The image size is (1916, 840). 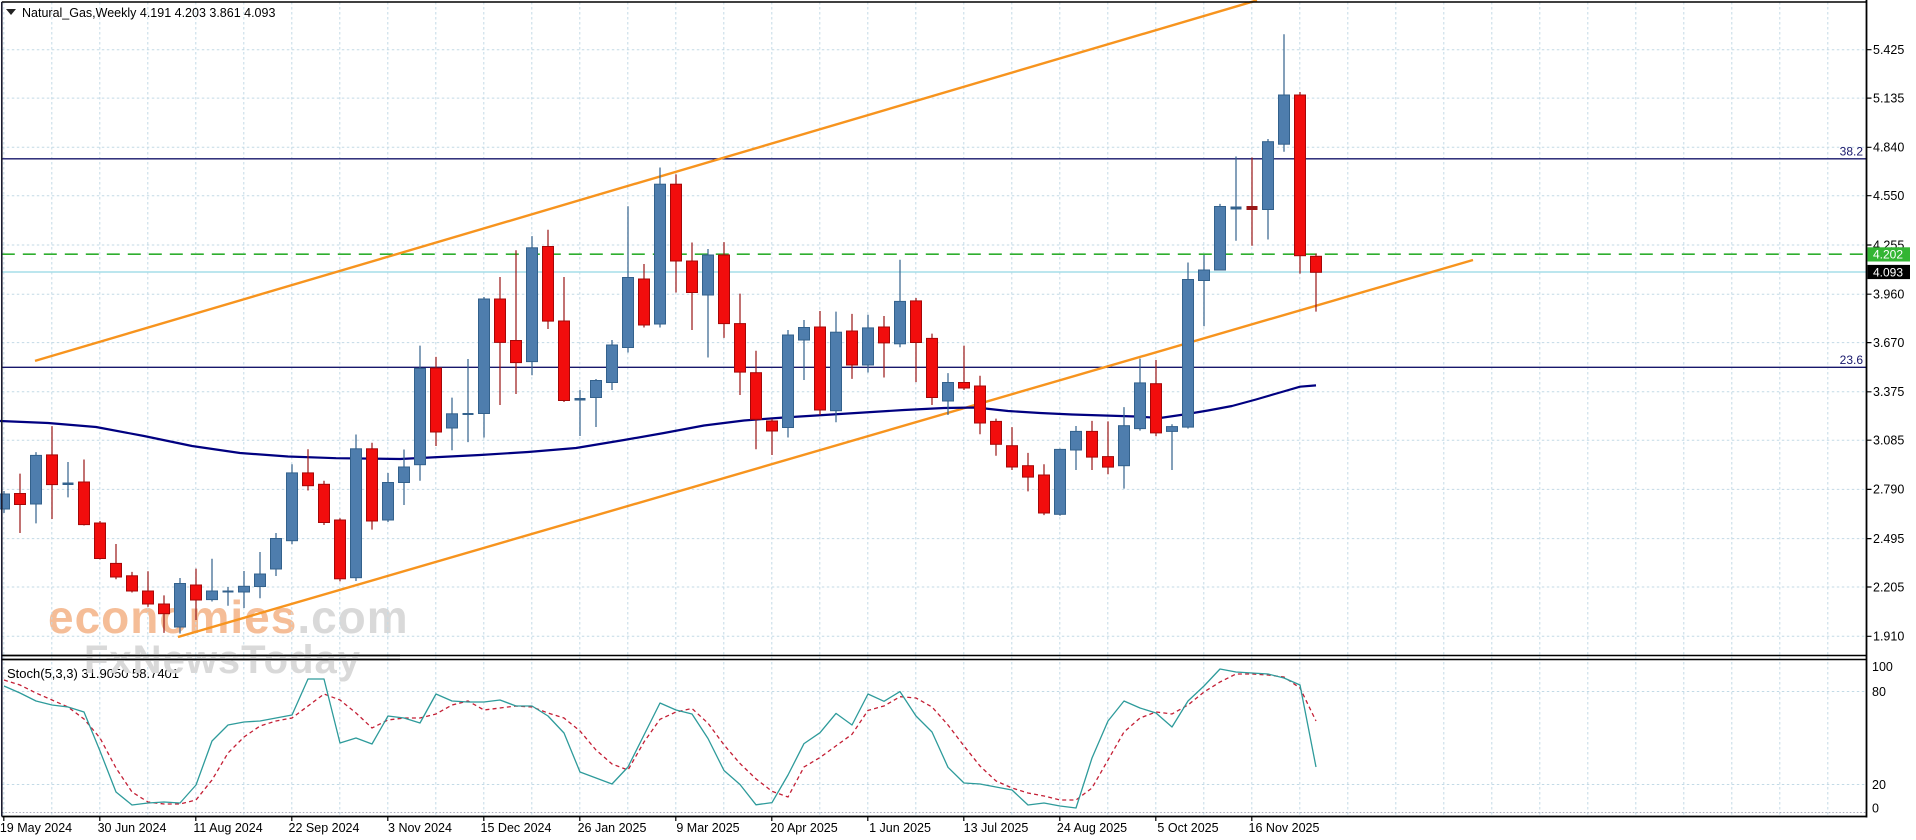 I want to click on svg-text: 3.670, so click(x=1888, y=343).